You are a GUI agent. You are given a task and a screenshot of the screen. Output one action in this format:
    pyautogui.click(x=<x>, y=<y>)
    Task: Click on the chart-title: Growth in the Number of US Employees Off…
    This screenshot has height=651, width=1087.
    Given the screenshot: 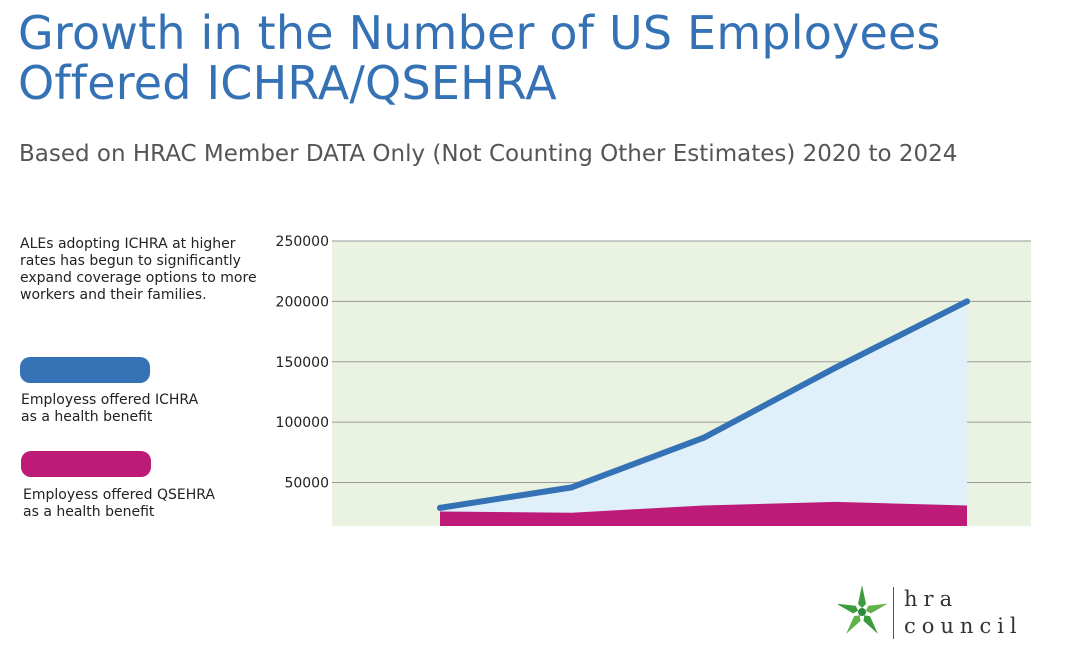 What is the action you would take?
    pyautogui.click(x=548, y=58)
    